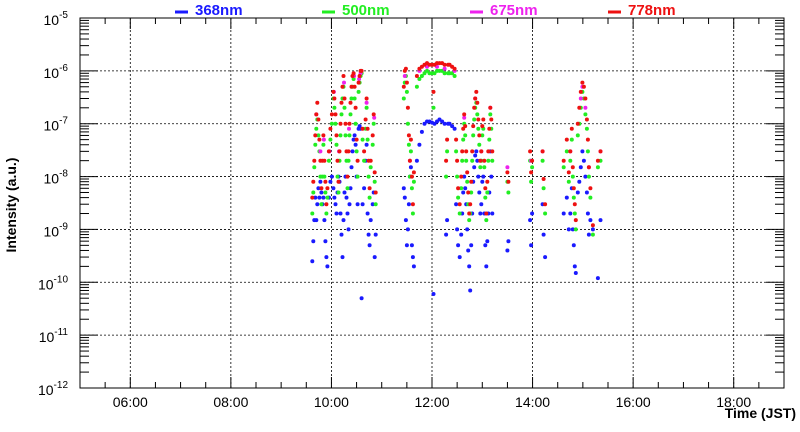 The width and height of the screenshot is (800, 432). I want to click on y-tick-label: 10-8, so click(56, 178).